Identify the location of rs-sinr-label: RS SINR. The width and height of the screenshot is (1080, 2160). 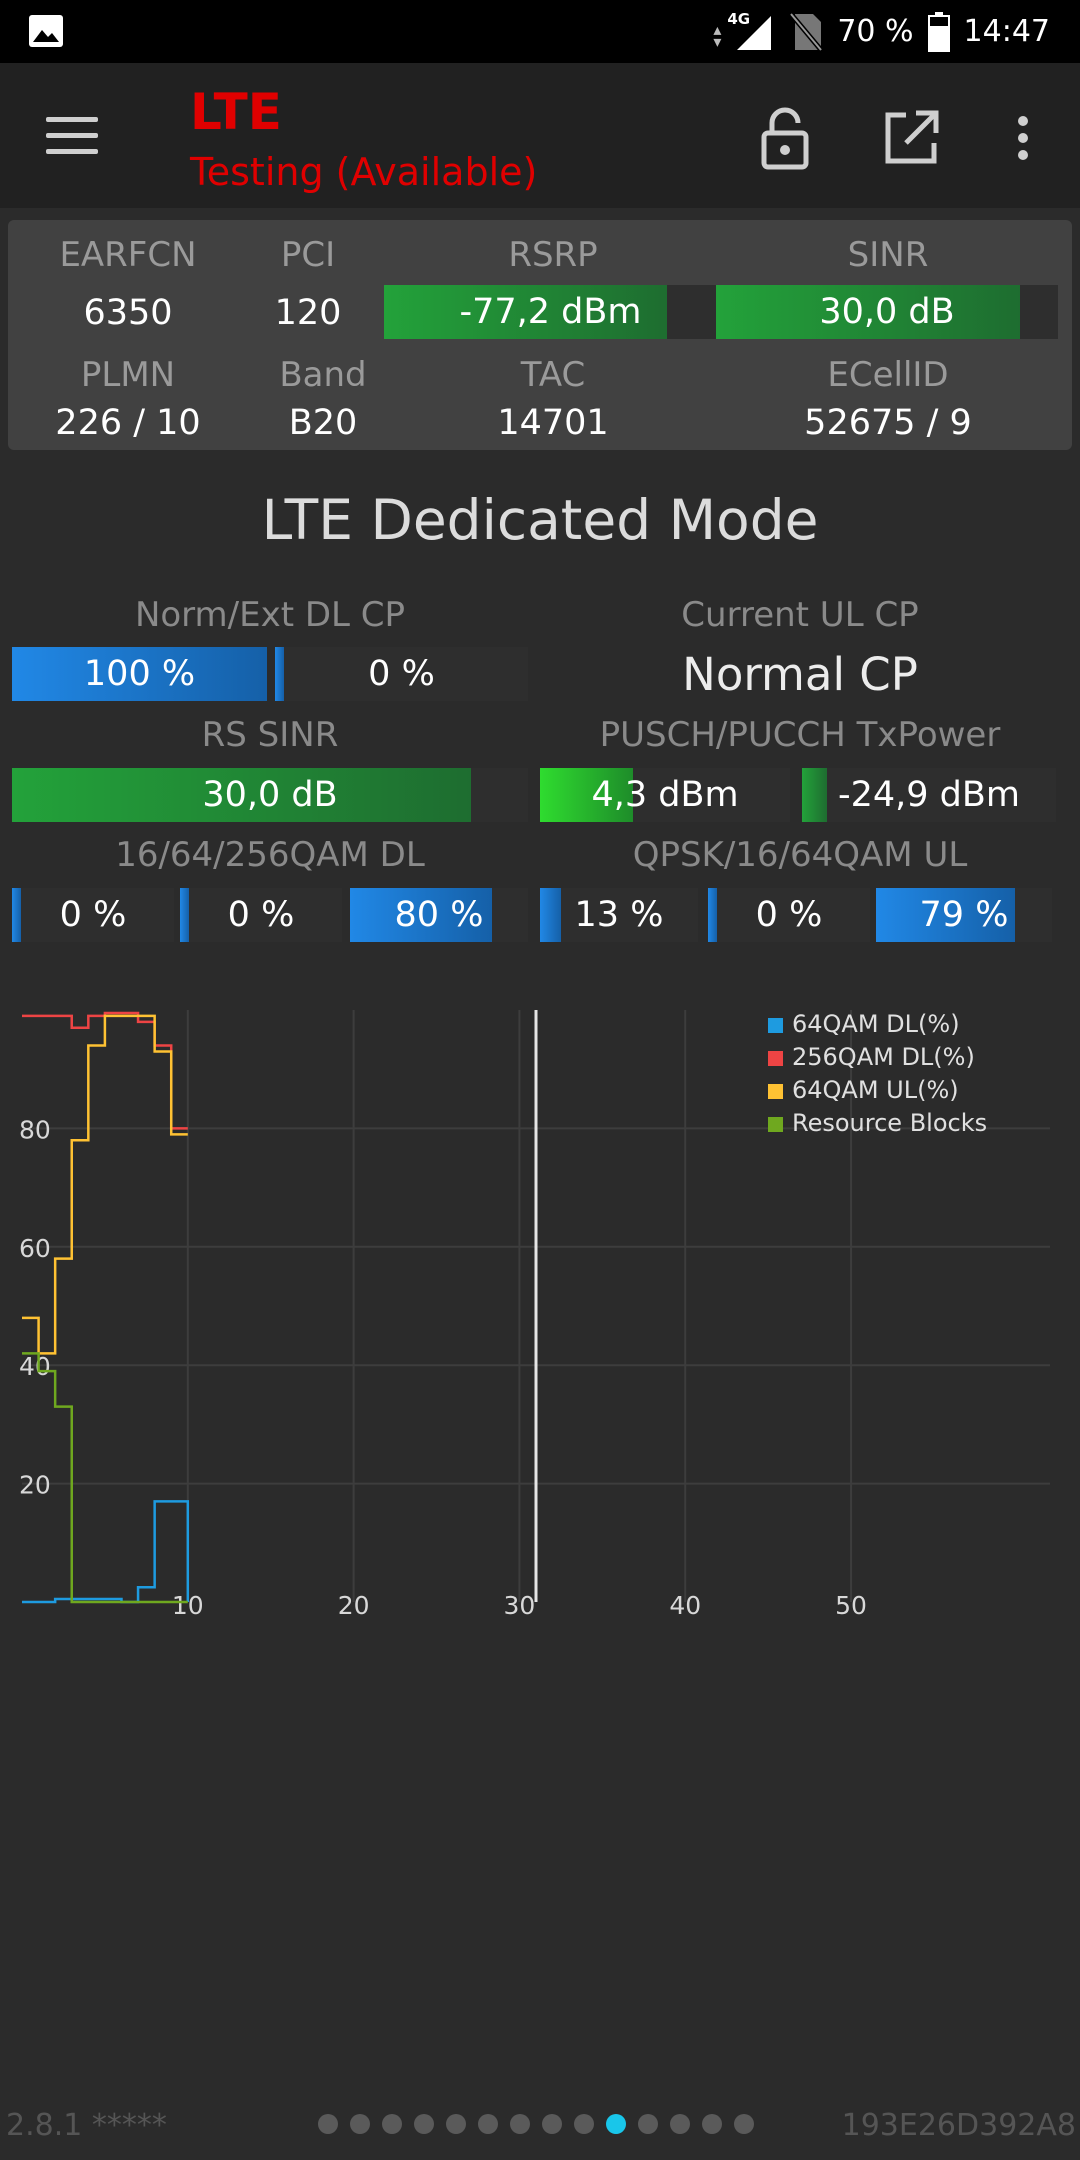
(270, 735).